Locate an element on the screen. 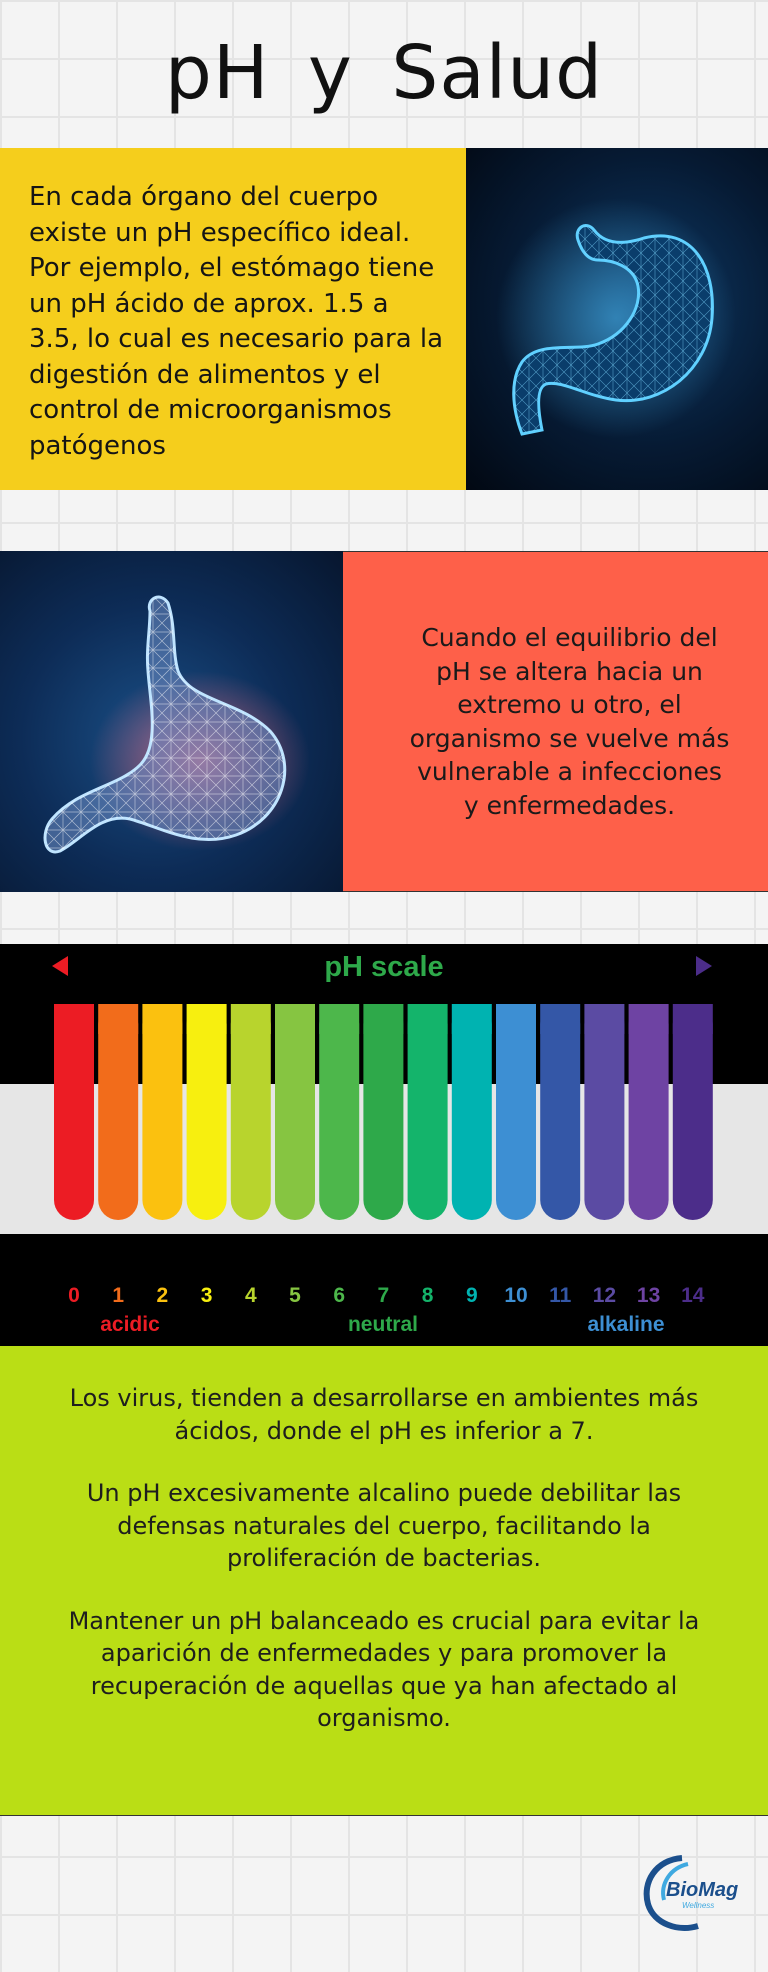 This screenshot has width=768, height=1972. ph-number-1: 1 is located at coordinates (118, 1295).